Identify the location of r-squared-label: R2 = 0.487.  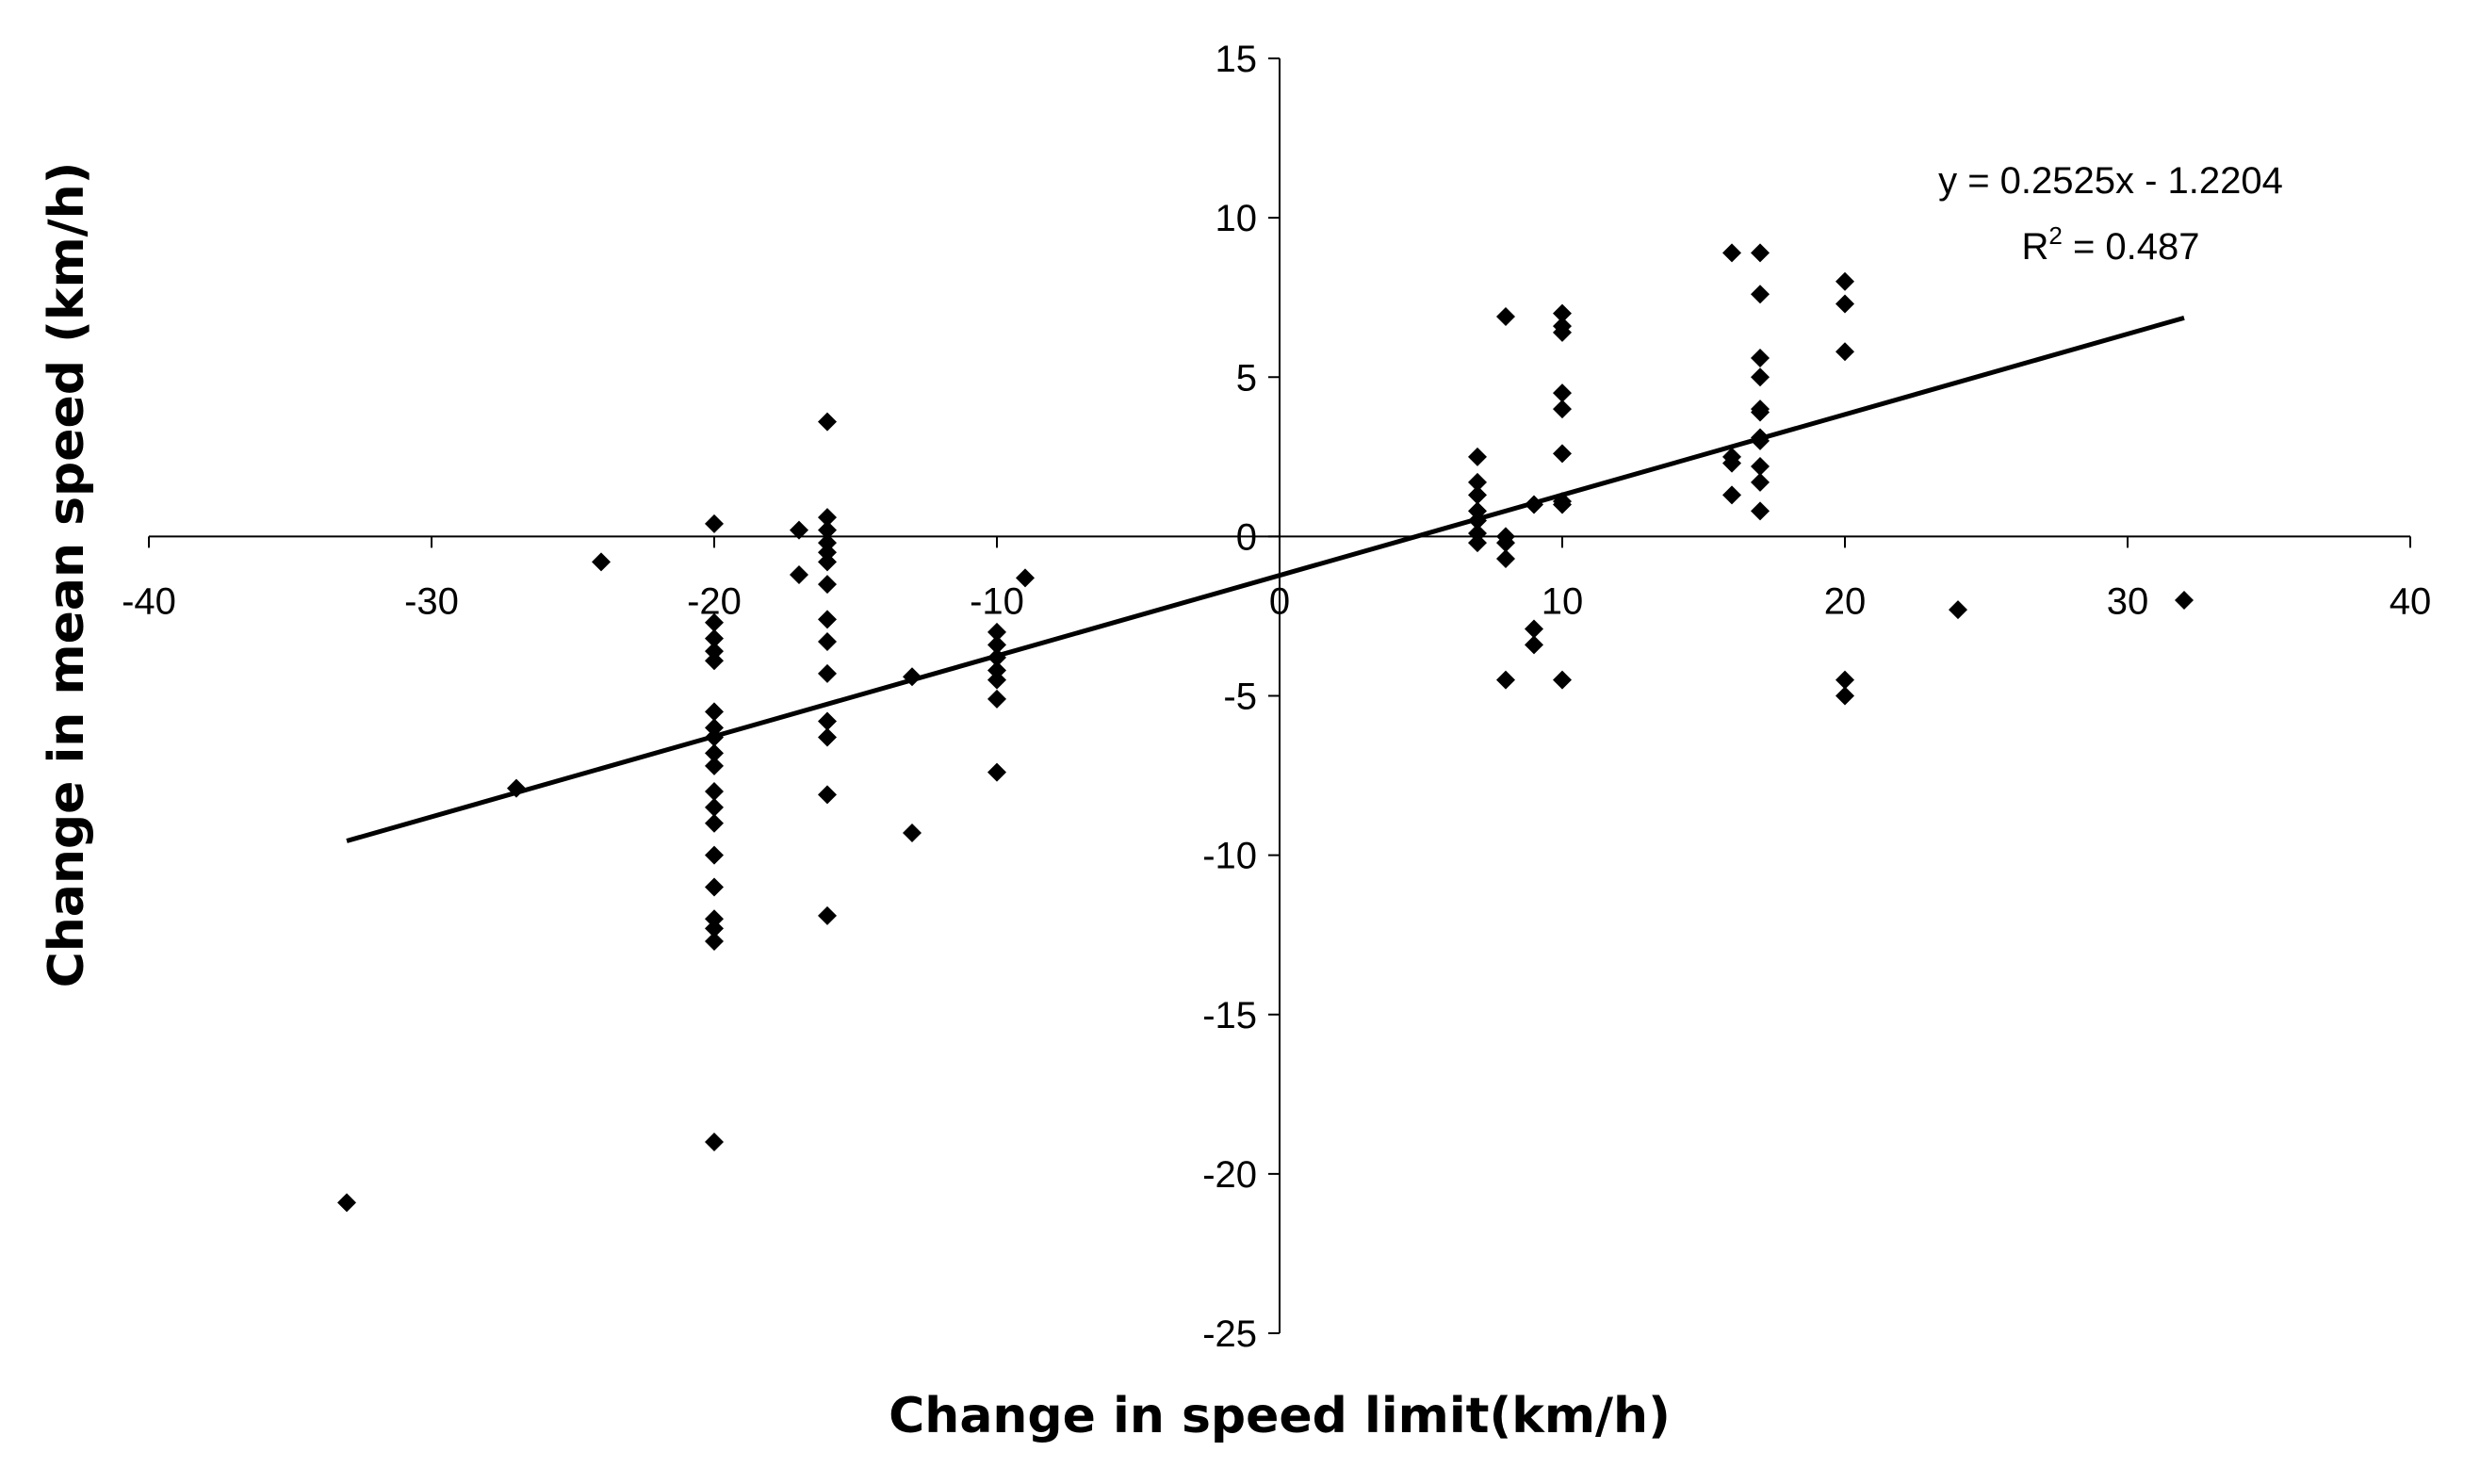
(2110, 244).